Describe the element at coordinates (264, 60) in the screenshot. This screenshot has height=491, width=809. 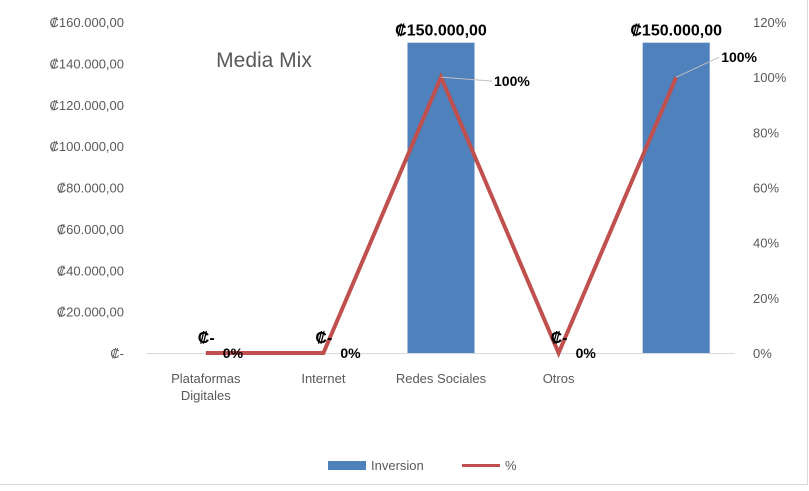
I see `chart-title: Media Mix` at that location.